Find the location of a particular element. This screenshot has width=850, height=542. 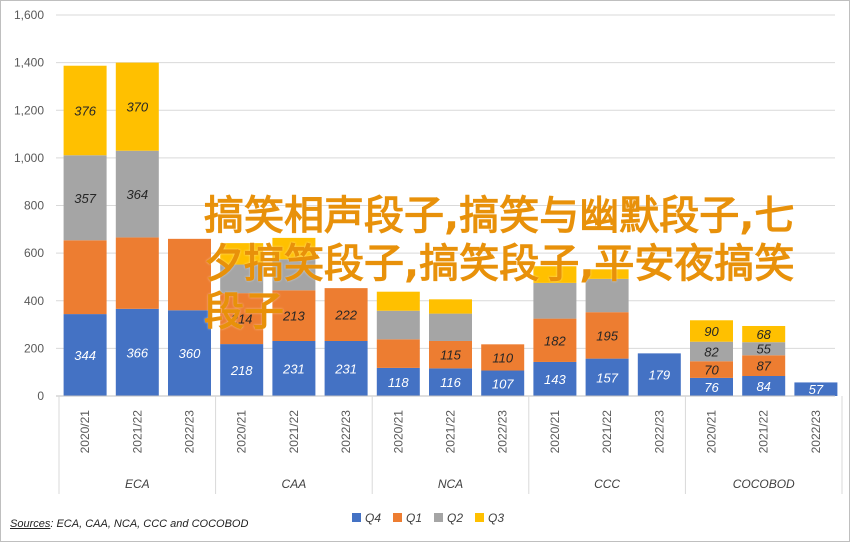

data-label: 90 is located at coordinates (711, 331).